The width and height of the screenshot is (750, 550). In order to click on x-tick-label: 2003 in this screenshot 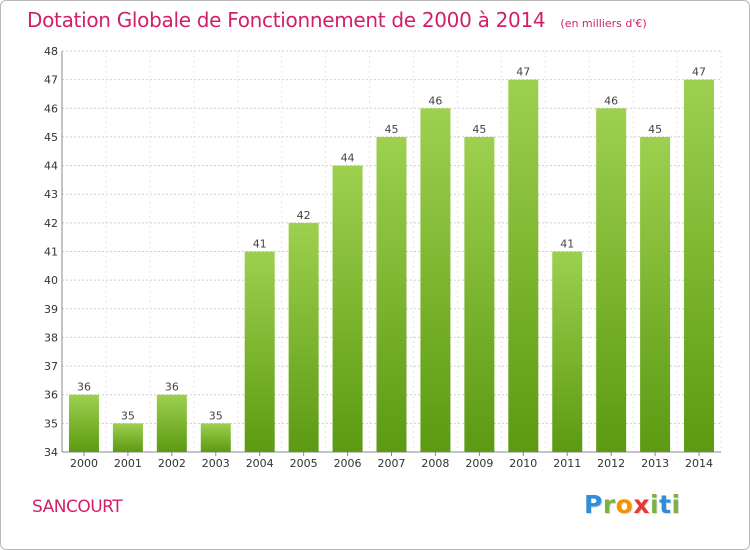, I will do `click(216, 463)`.